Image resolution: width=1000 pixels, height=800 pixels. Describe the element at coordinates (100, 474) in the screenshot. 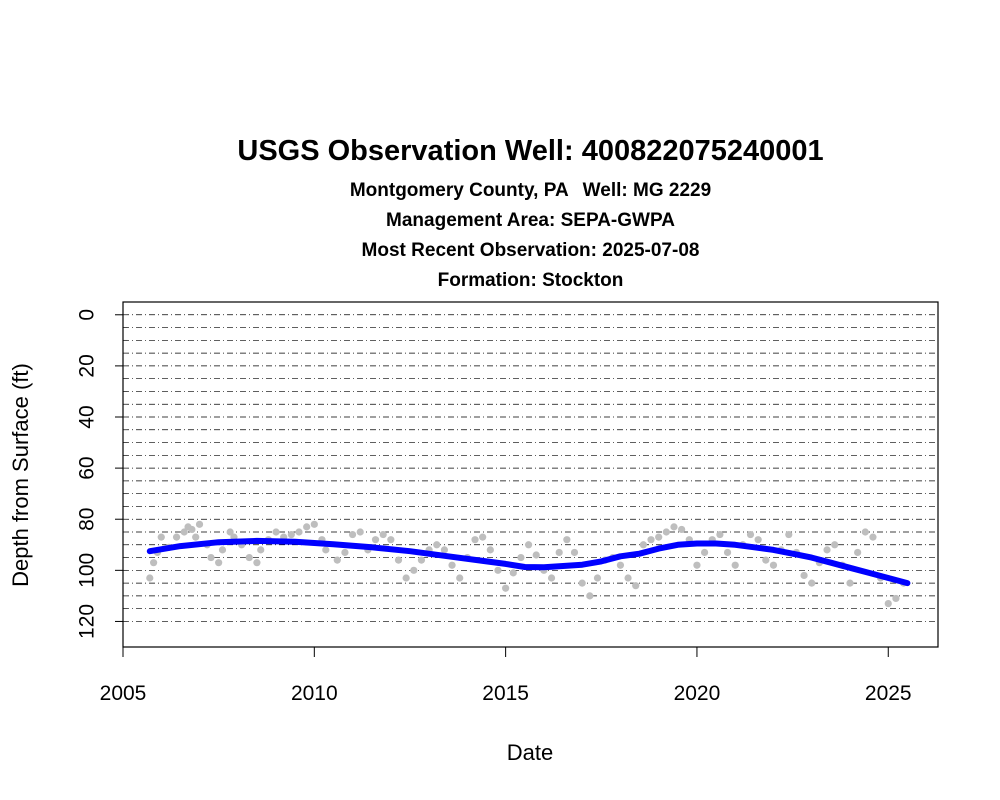

I see `y-axis: 0 20 40 60 80 100 120` at that location.